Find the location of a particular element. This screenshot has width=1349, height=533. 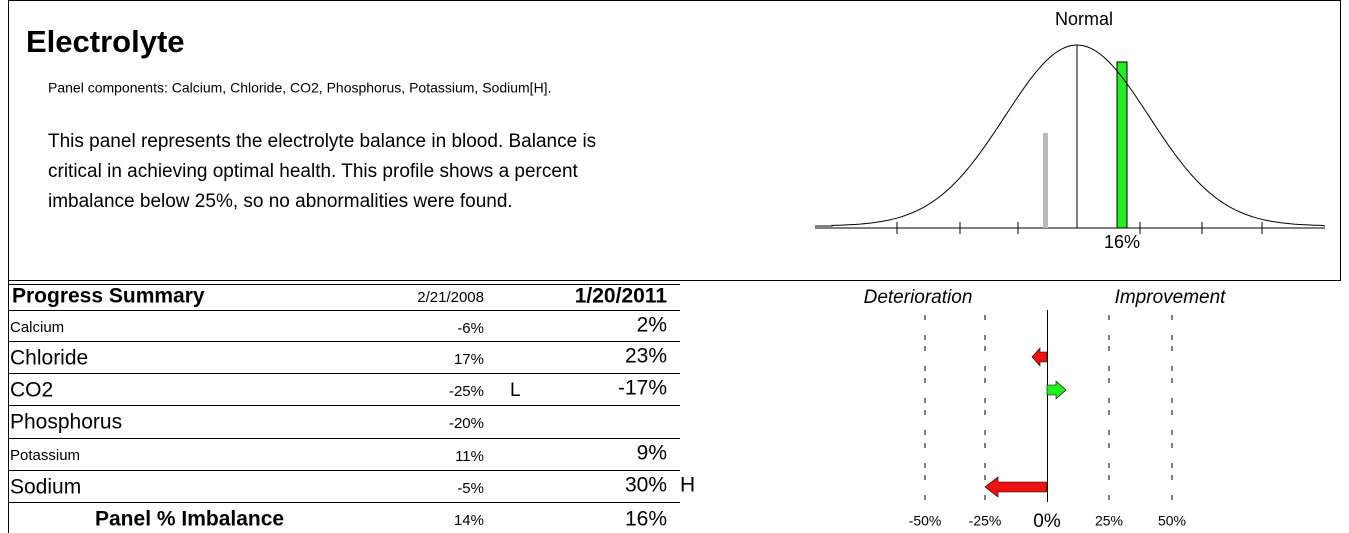

current-flag: H is located at coordinates (687, 485).